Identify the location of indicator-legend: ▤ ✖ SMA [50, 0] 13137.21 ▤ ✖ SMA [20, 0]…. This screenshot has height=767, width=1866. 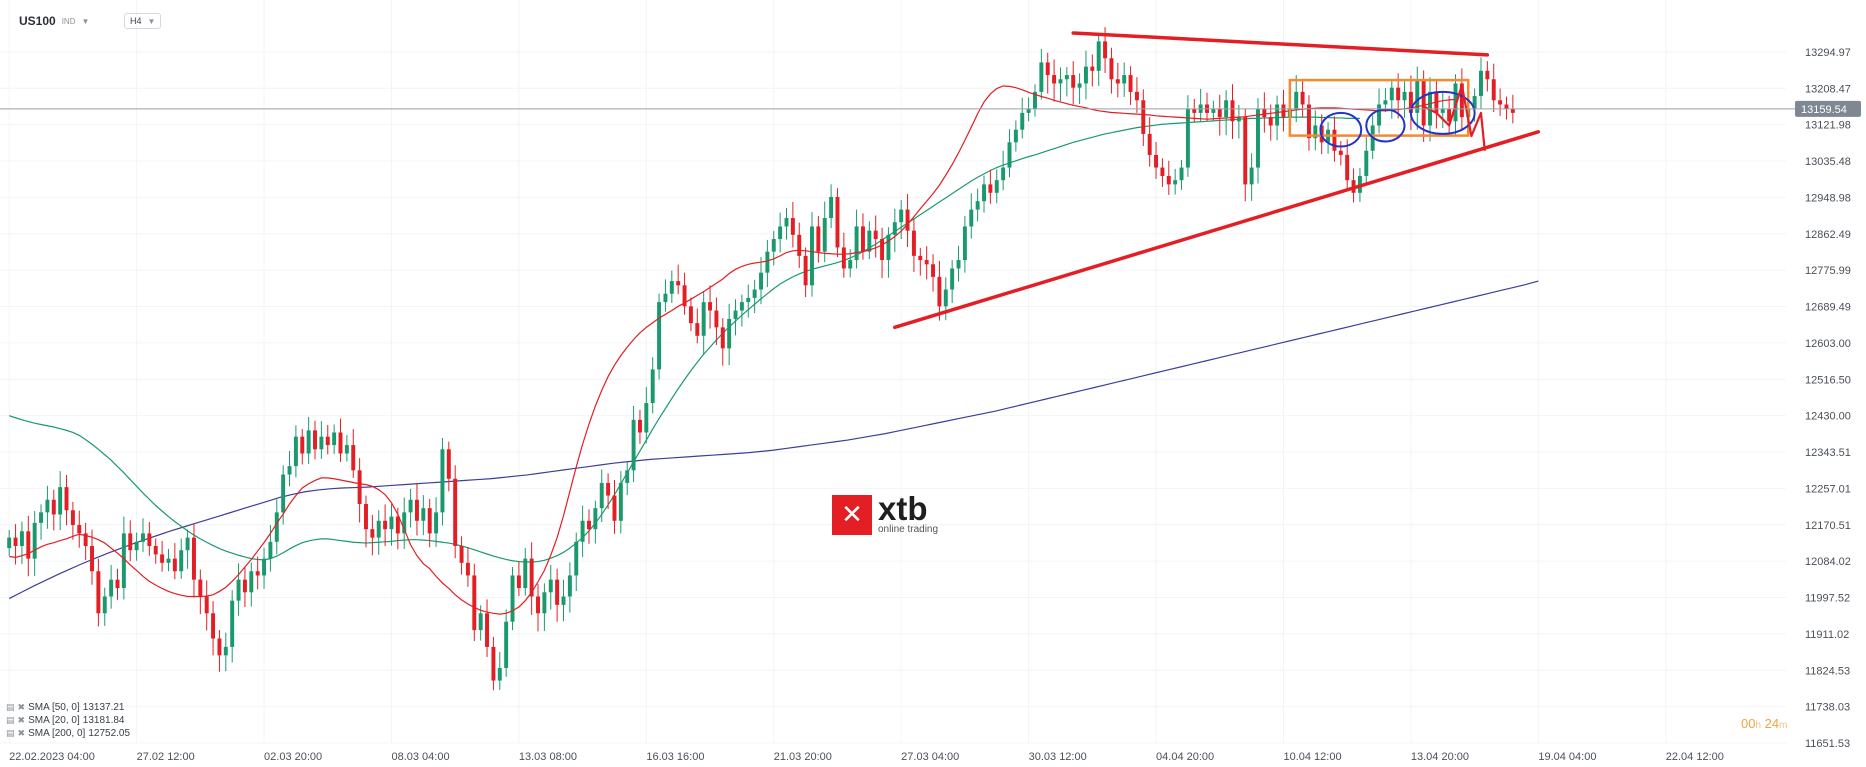
(68, 720).